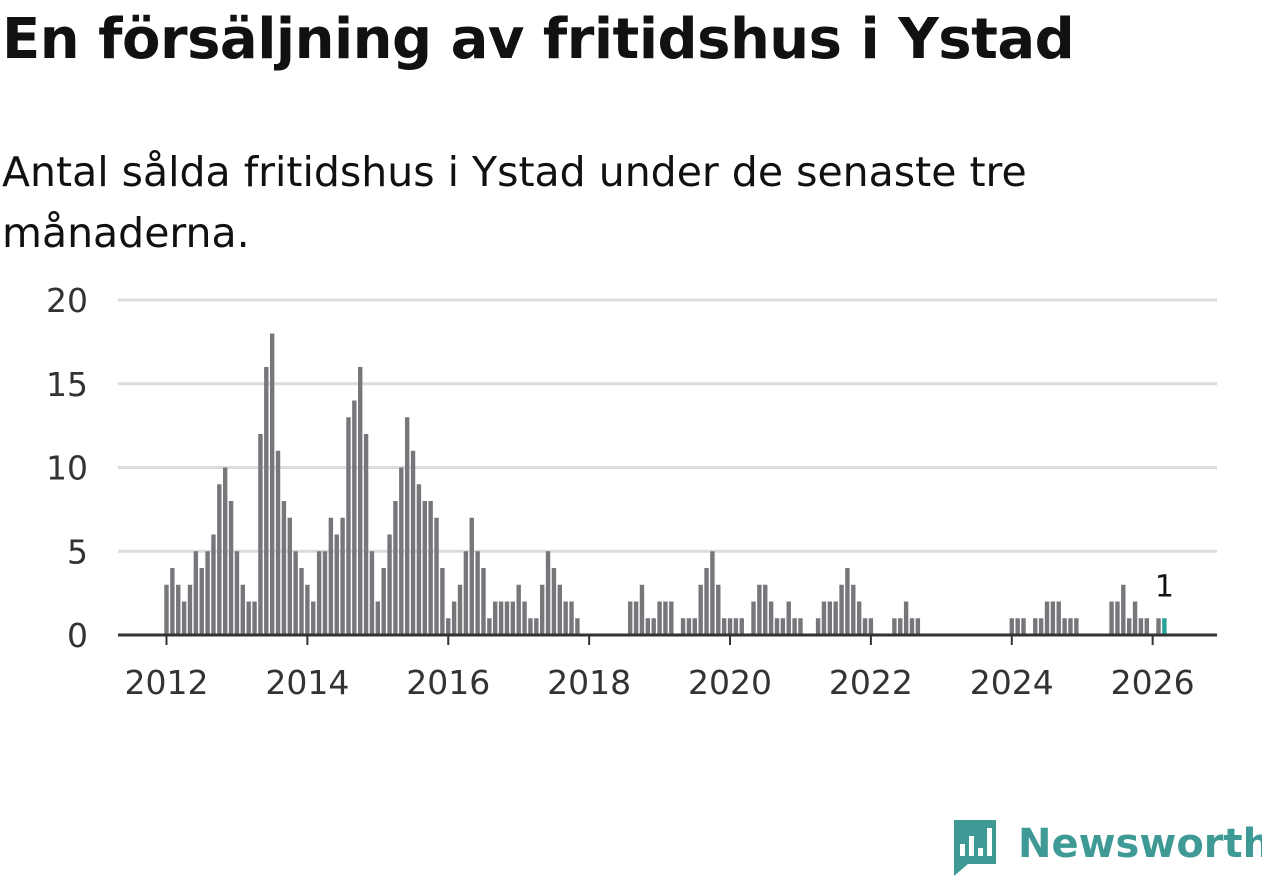  I want to click on newsworthy-logo: Newsworthy, so click(1106, 848).